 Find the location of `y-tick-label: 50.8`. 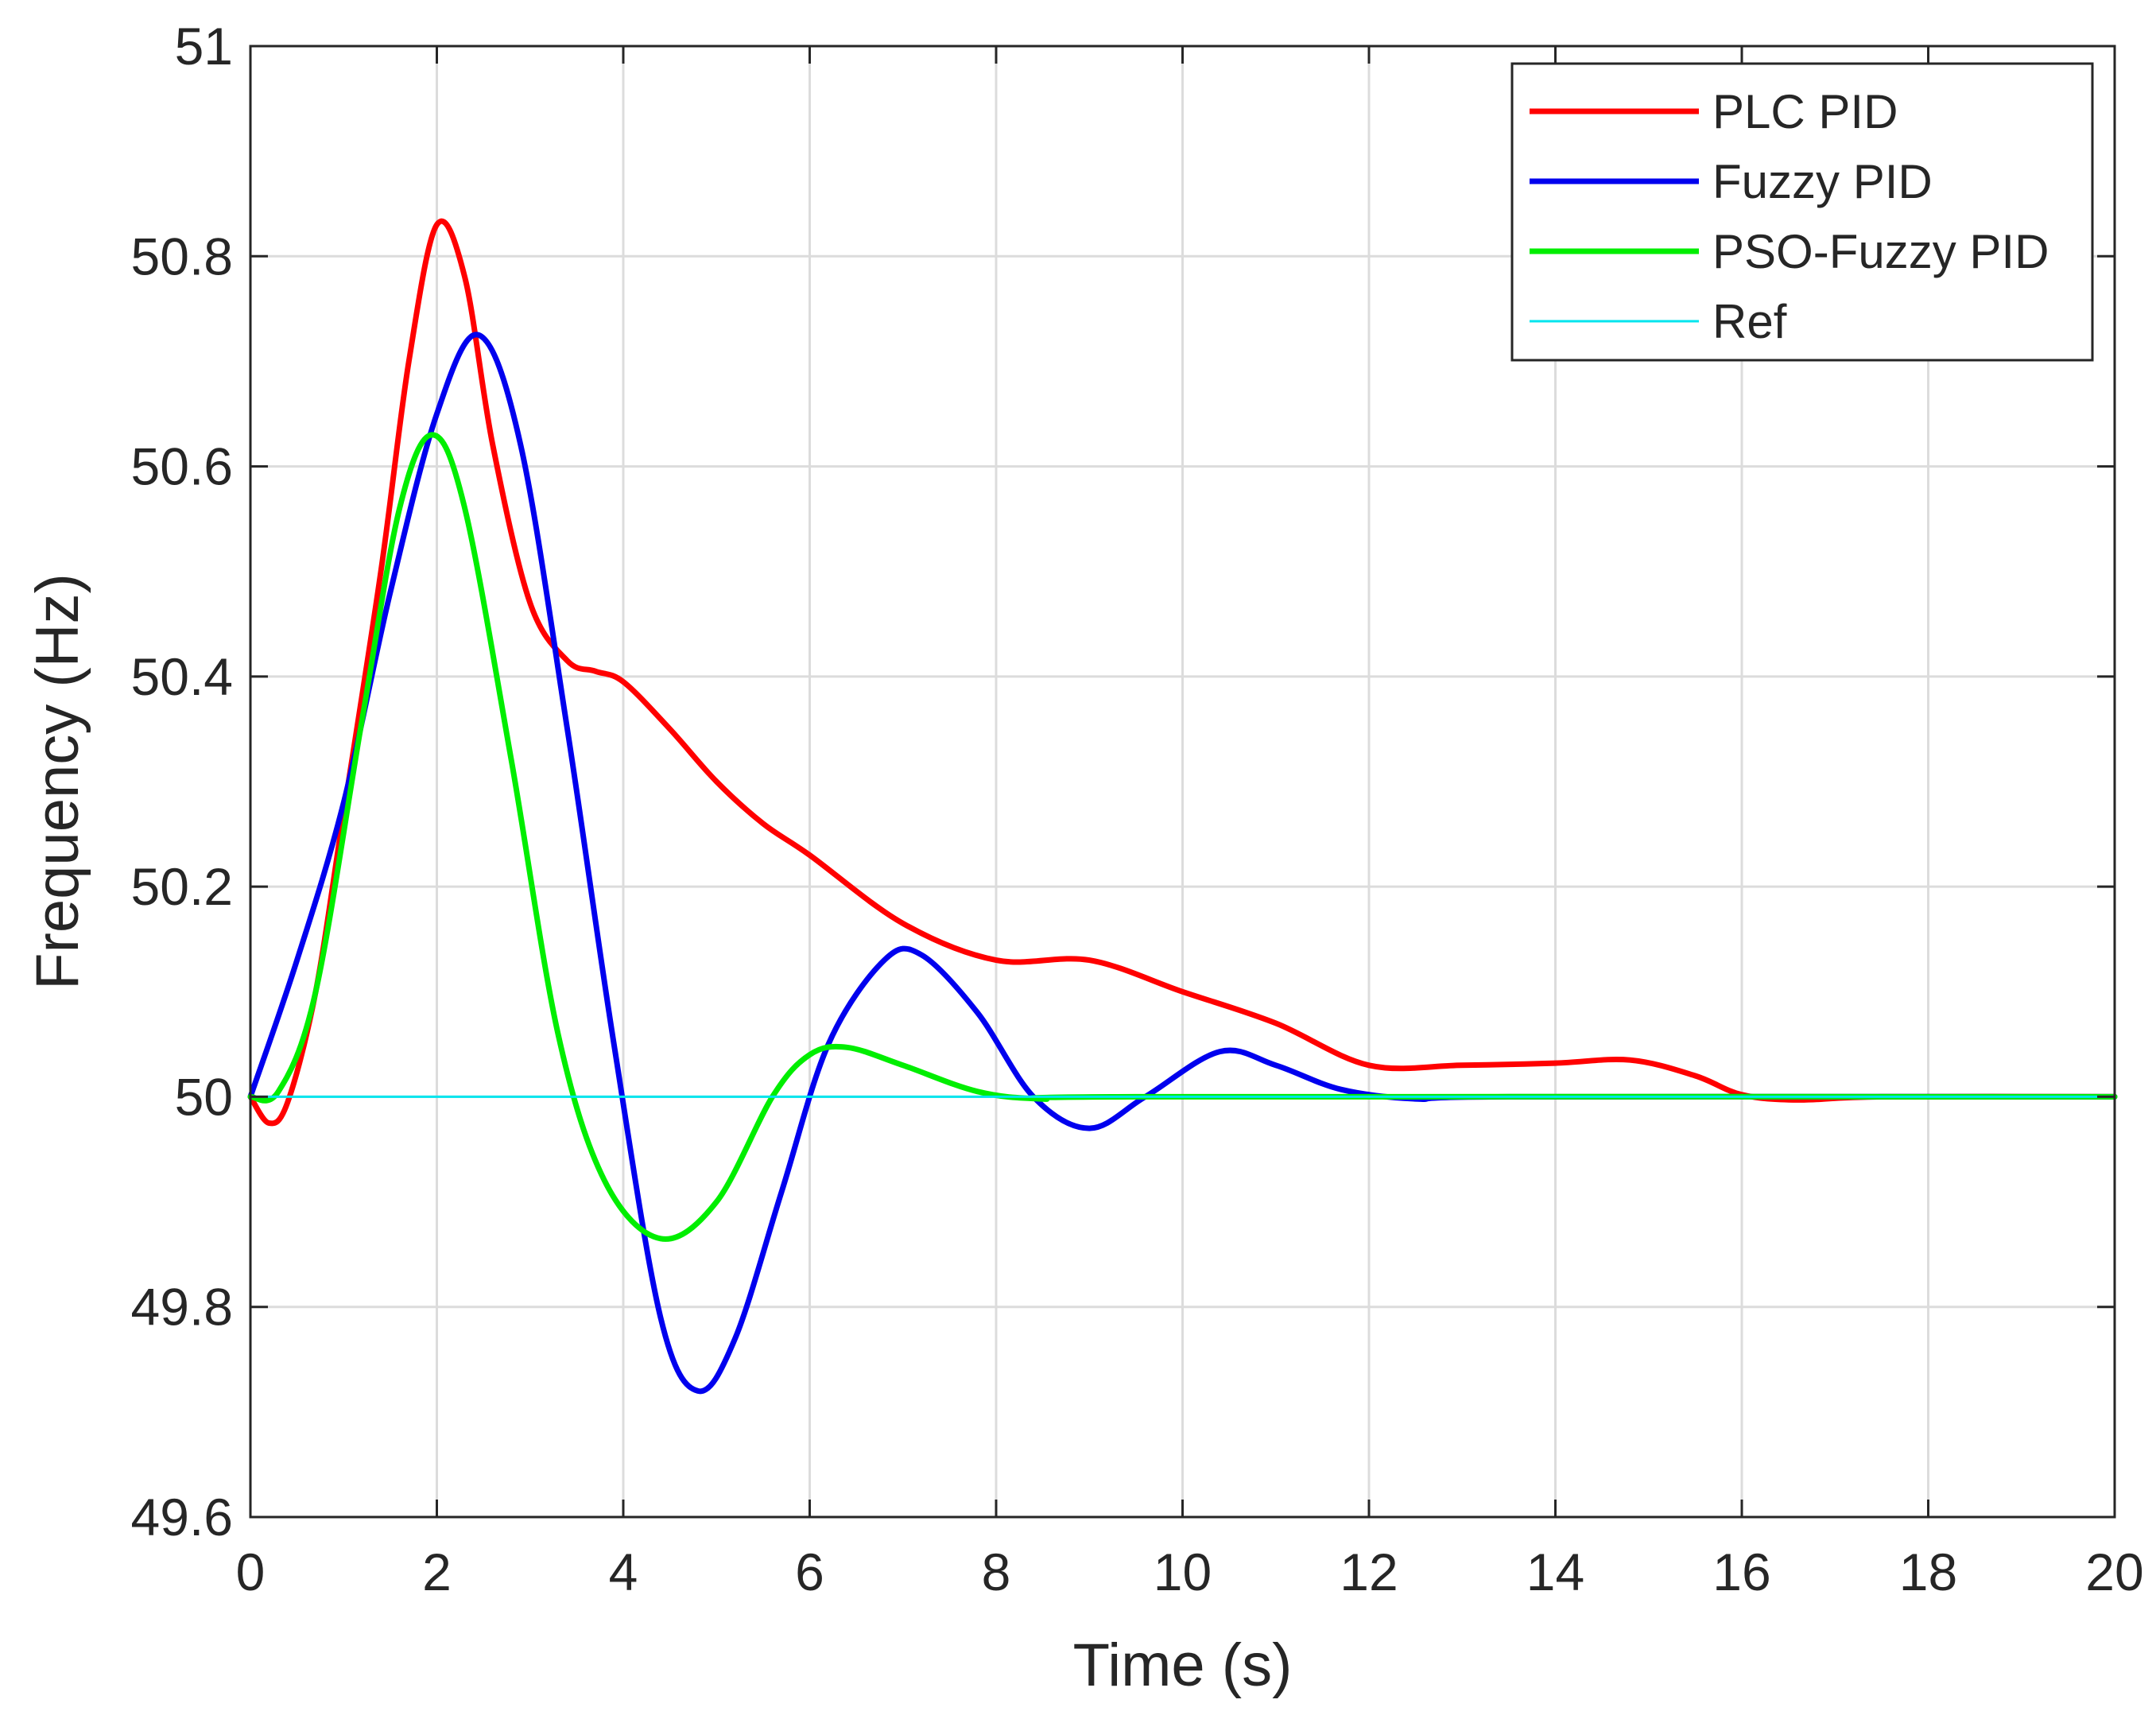

y-tick-label: 50.8 is located at coordinates (182, 256).